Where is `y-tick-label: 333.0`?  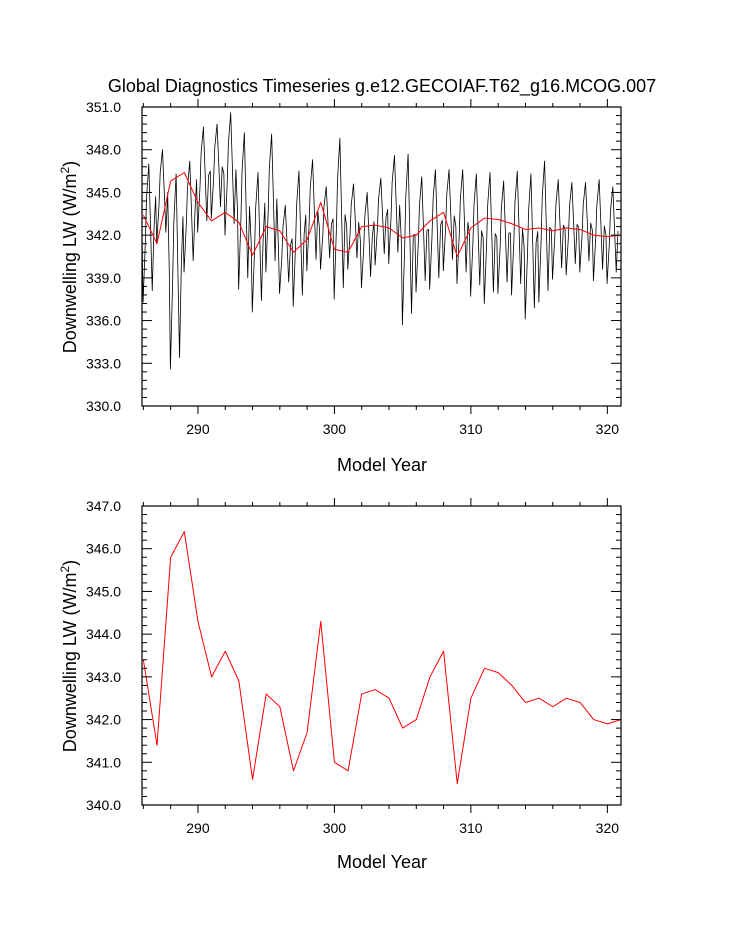 y-tick-label: 333.0 is located at coordinates (103, 363).